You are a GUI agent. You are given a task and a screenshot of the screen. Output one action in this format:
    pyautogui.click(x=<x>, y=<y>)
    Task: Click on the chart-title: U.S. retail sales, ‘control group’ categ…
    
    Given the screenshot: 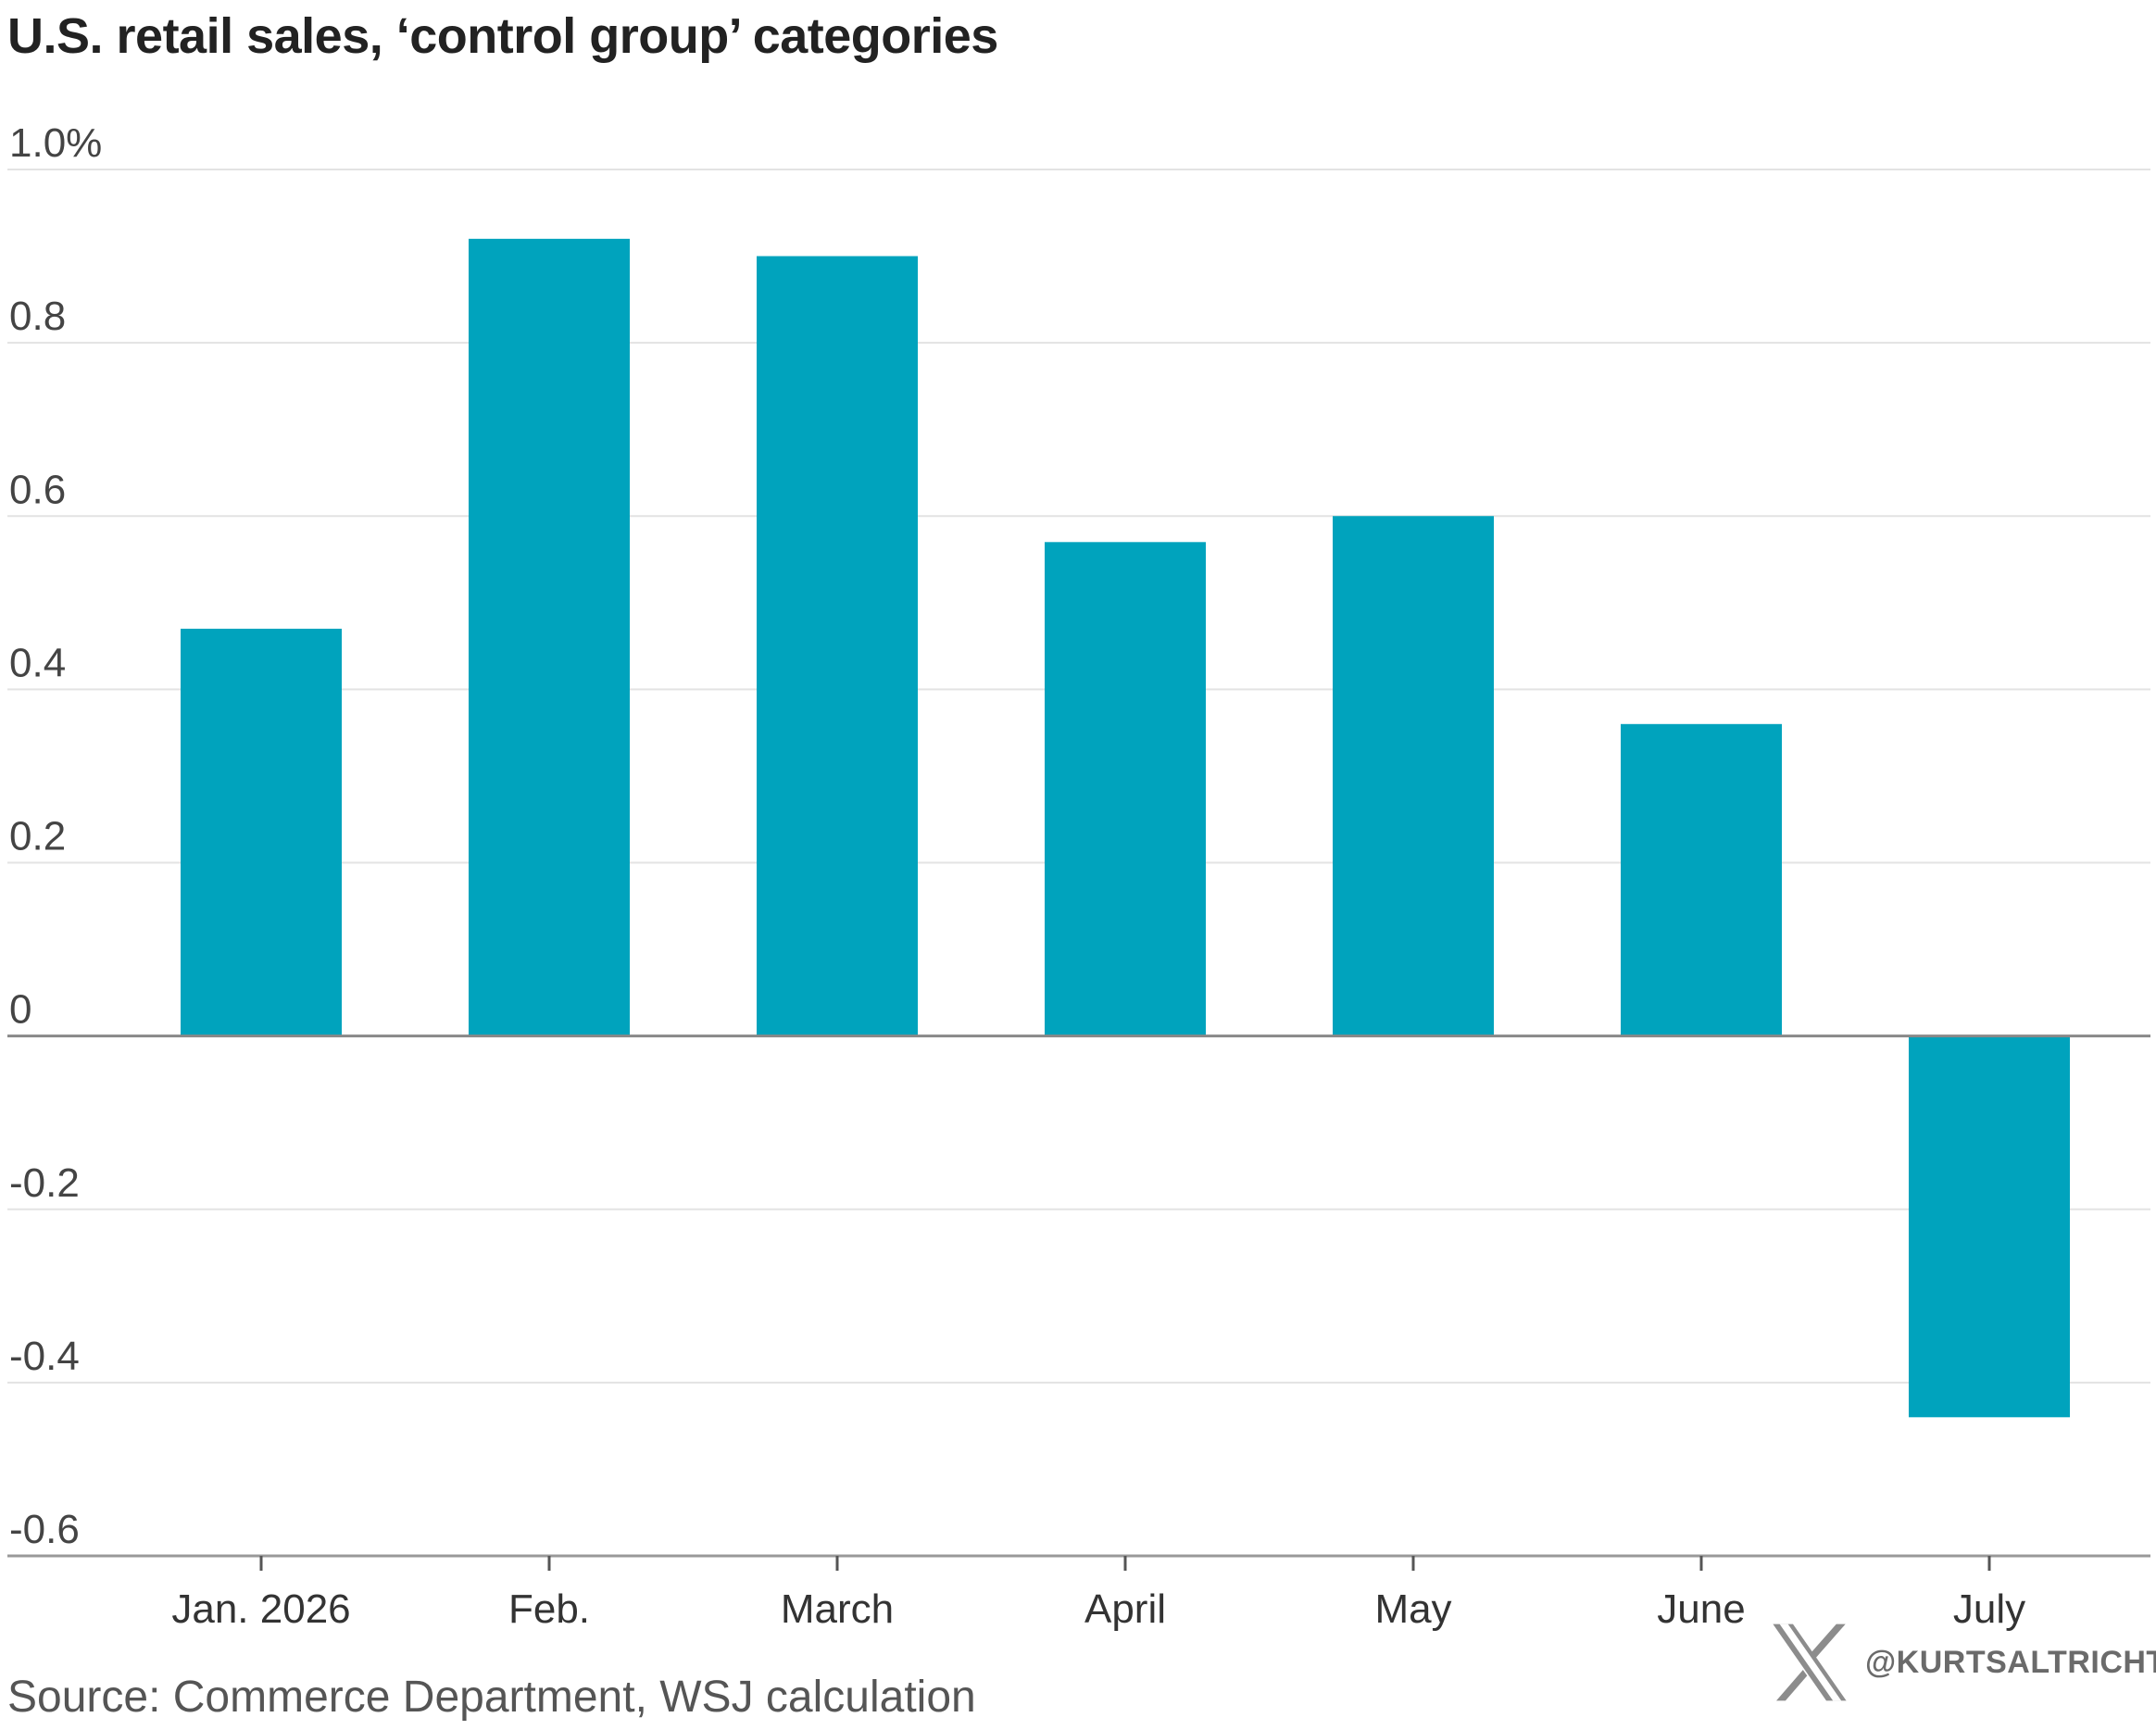 What is the action you would take?
    pyautogui.click(x=502, y=36)
    